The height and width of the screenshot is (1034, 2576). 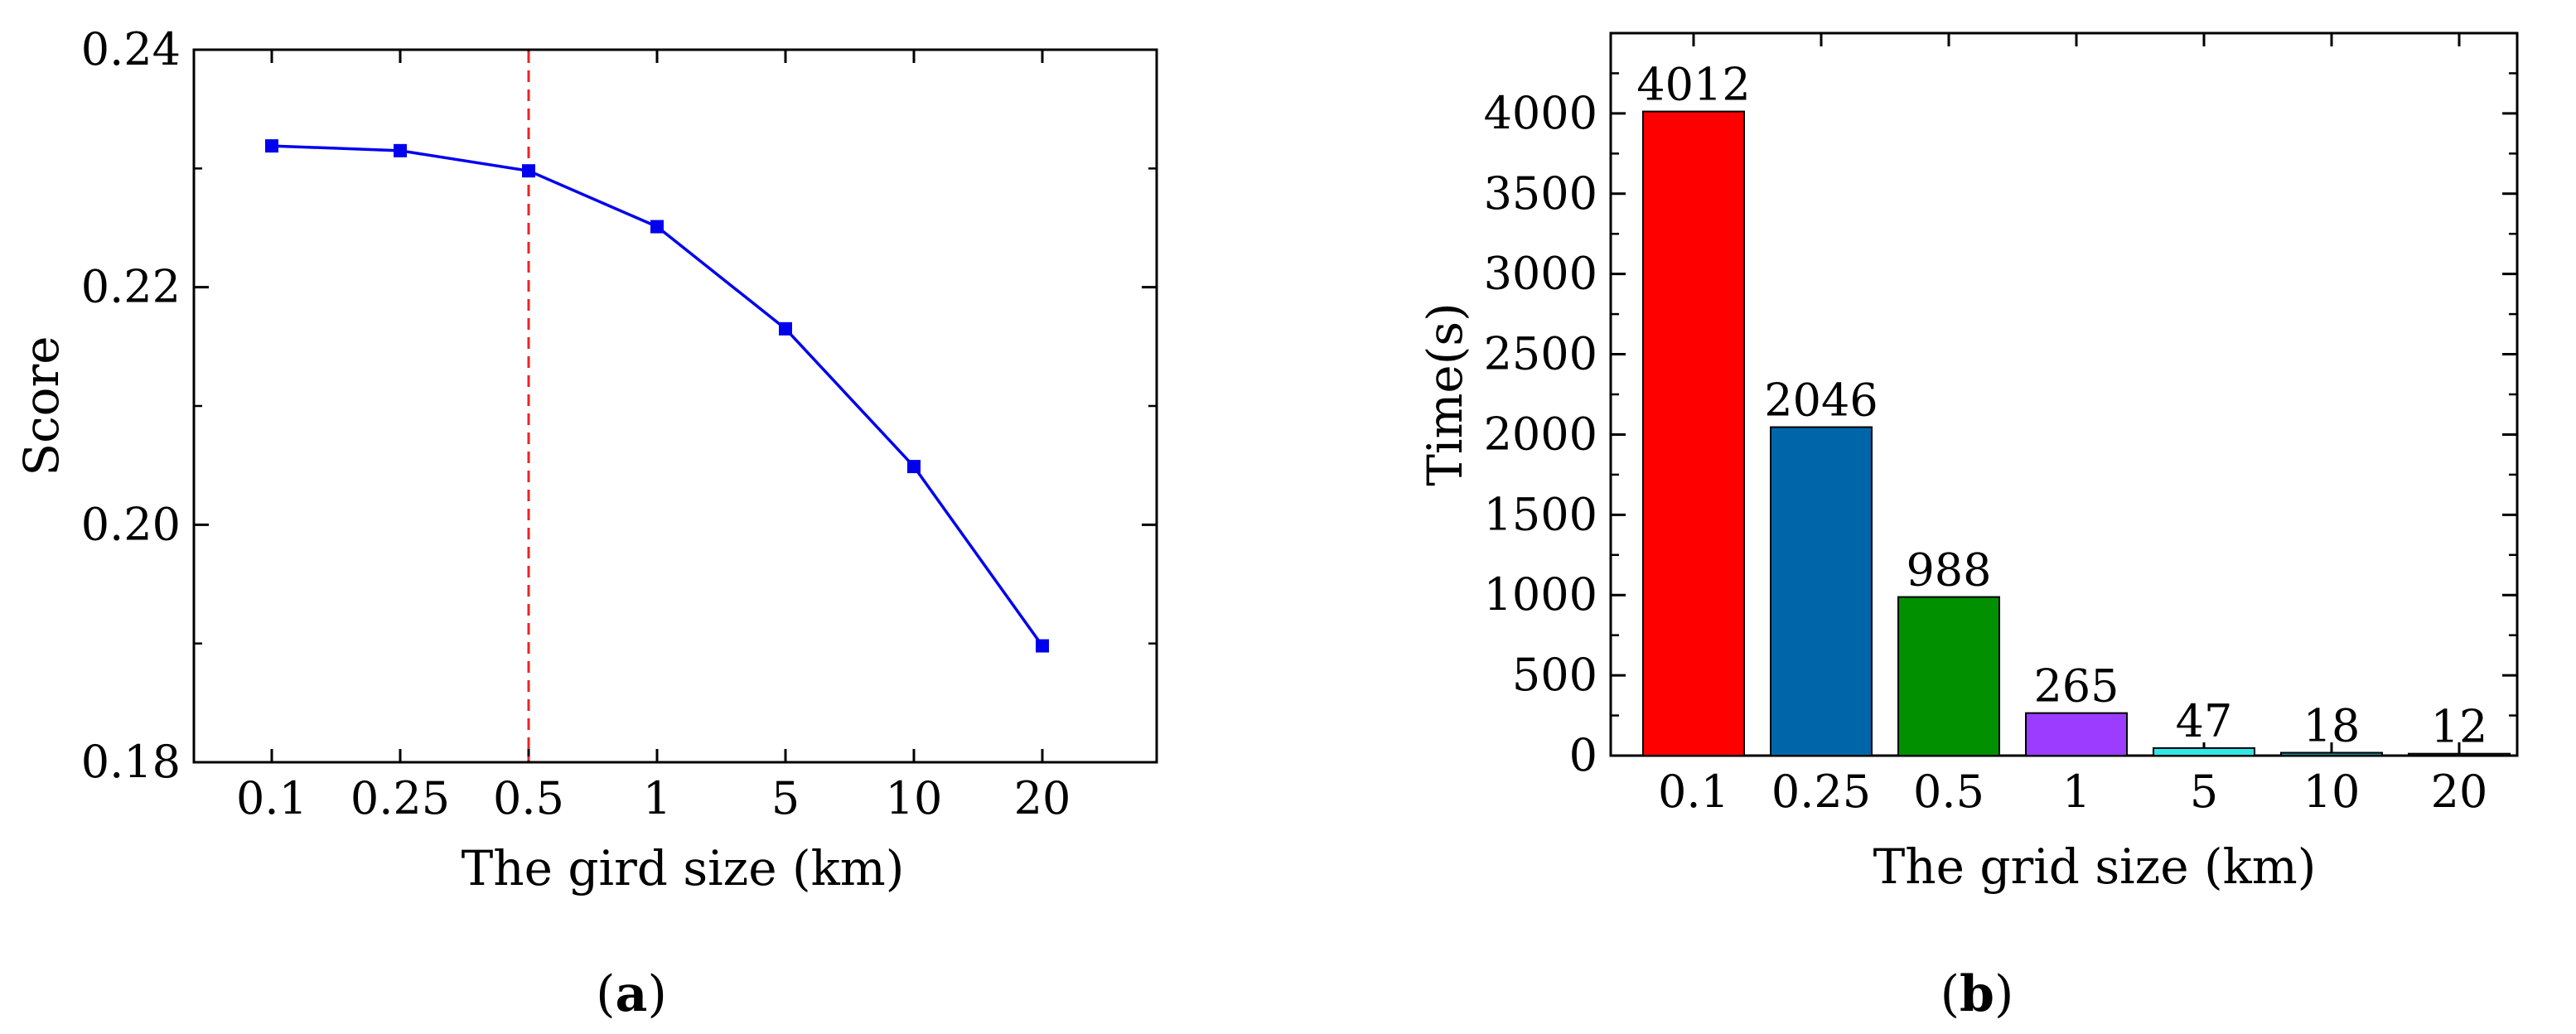 What do you see at coordinates (1821, 400) in the screenshot?
I see `panel-b-bar-value-label: 2046` at bounding box center [1821, 400].